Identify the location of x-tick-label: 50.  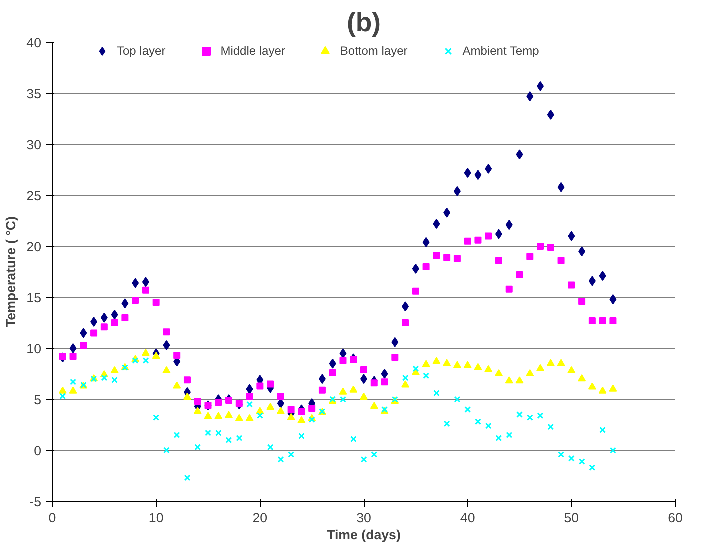
(572, 518).